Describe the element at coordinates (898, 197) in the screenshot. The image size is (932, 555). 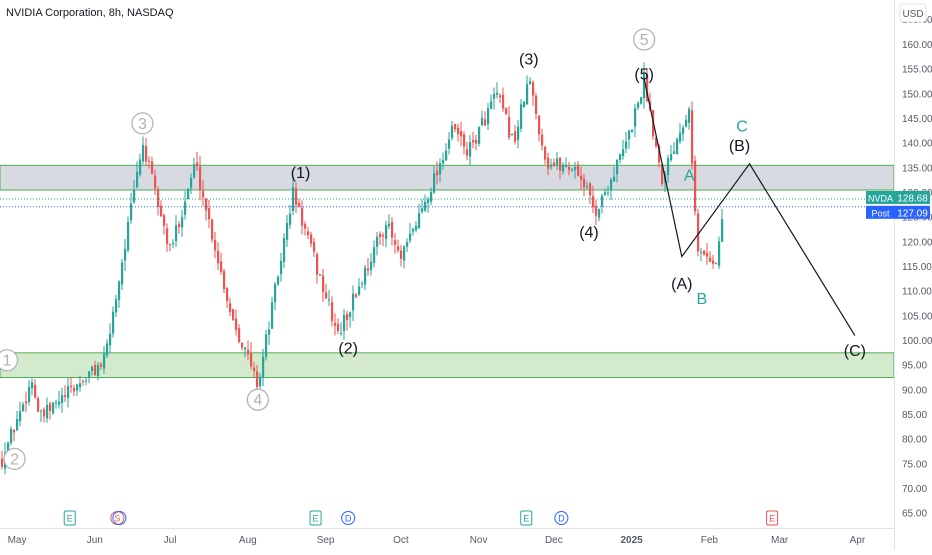
I see `price-tag-nvda: NVDA 128.68` at that location.